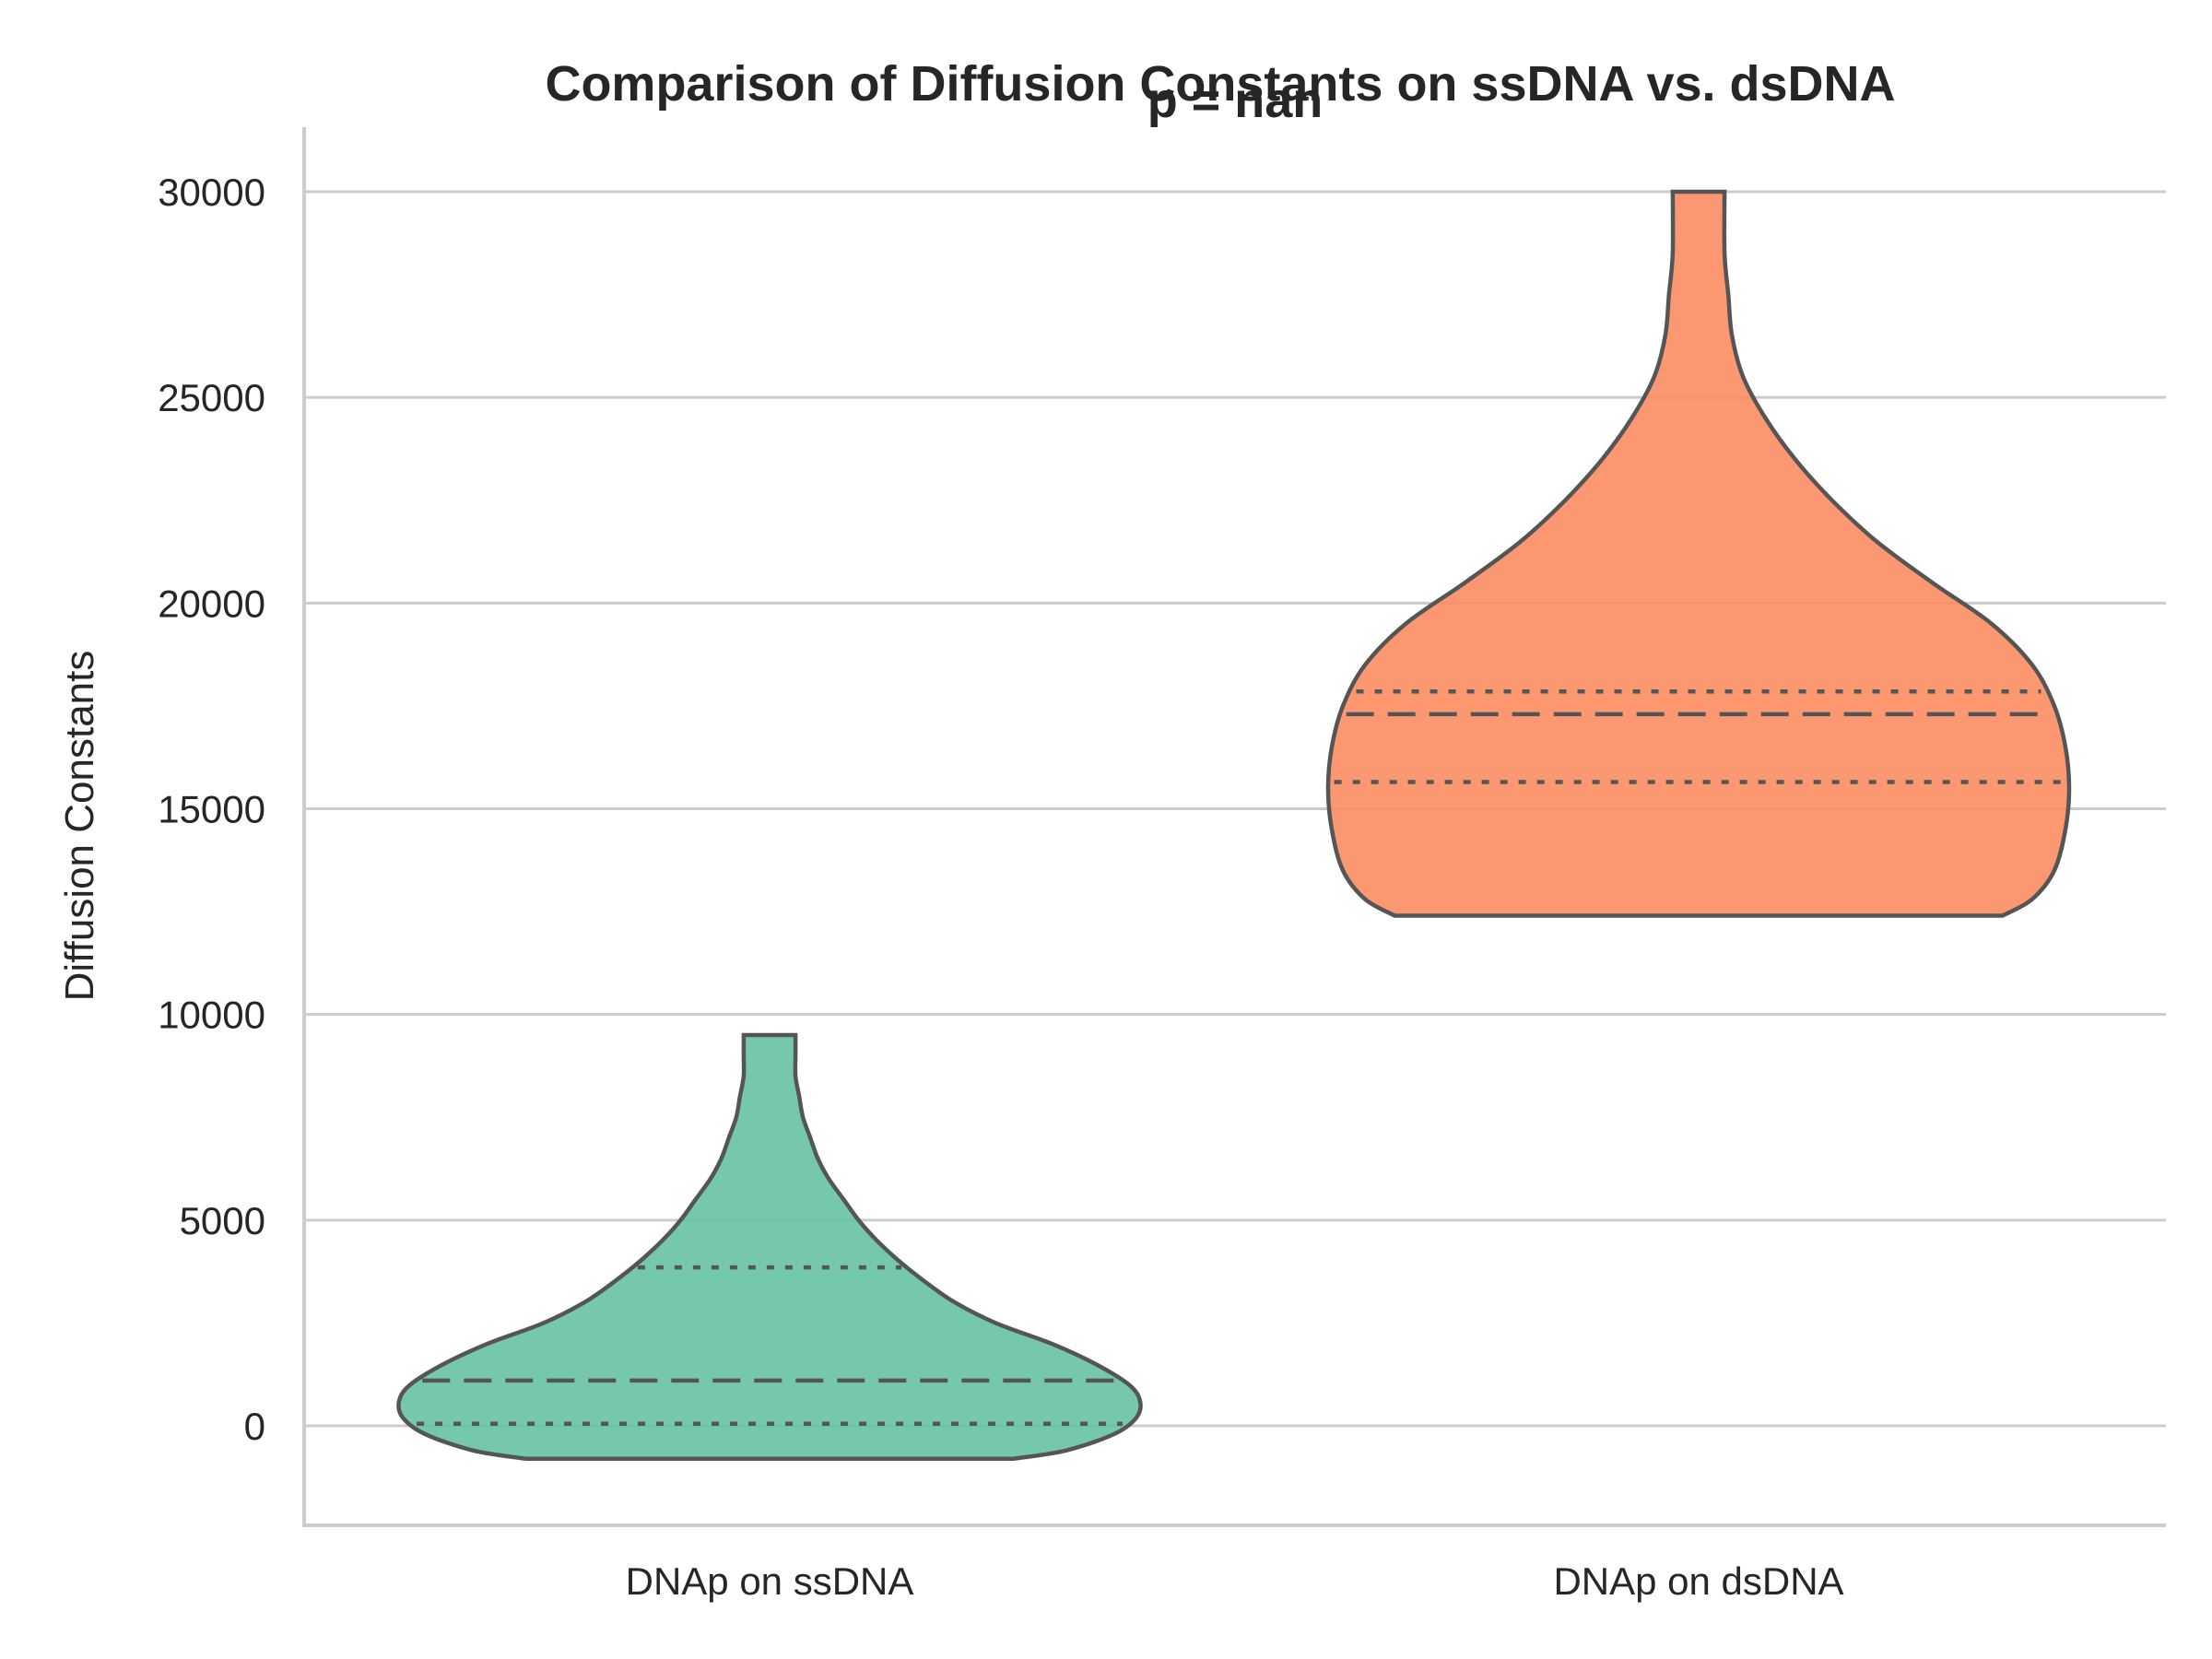  What do you see at coordinates (211, 1015) in the screenshot?
I see `y-tick-label-10000: 10000` at bounding box center [211, 1015].